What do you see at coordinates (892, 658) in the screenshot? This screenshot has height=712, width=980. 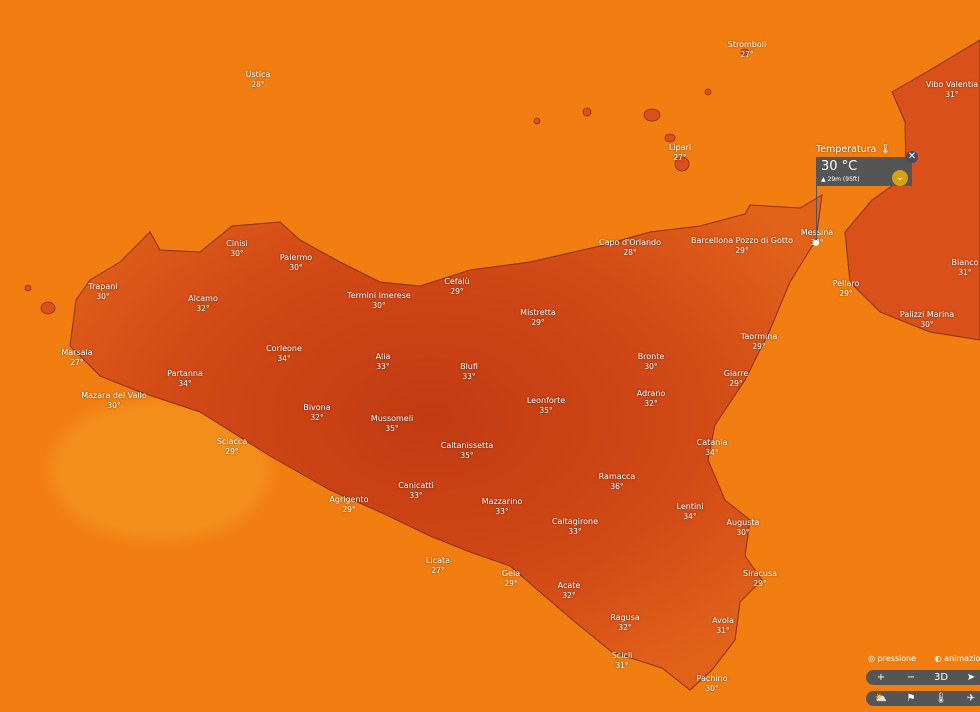 I see `pressure-toggle: ◎ pressione` at bounding box center [892, 658].